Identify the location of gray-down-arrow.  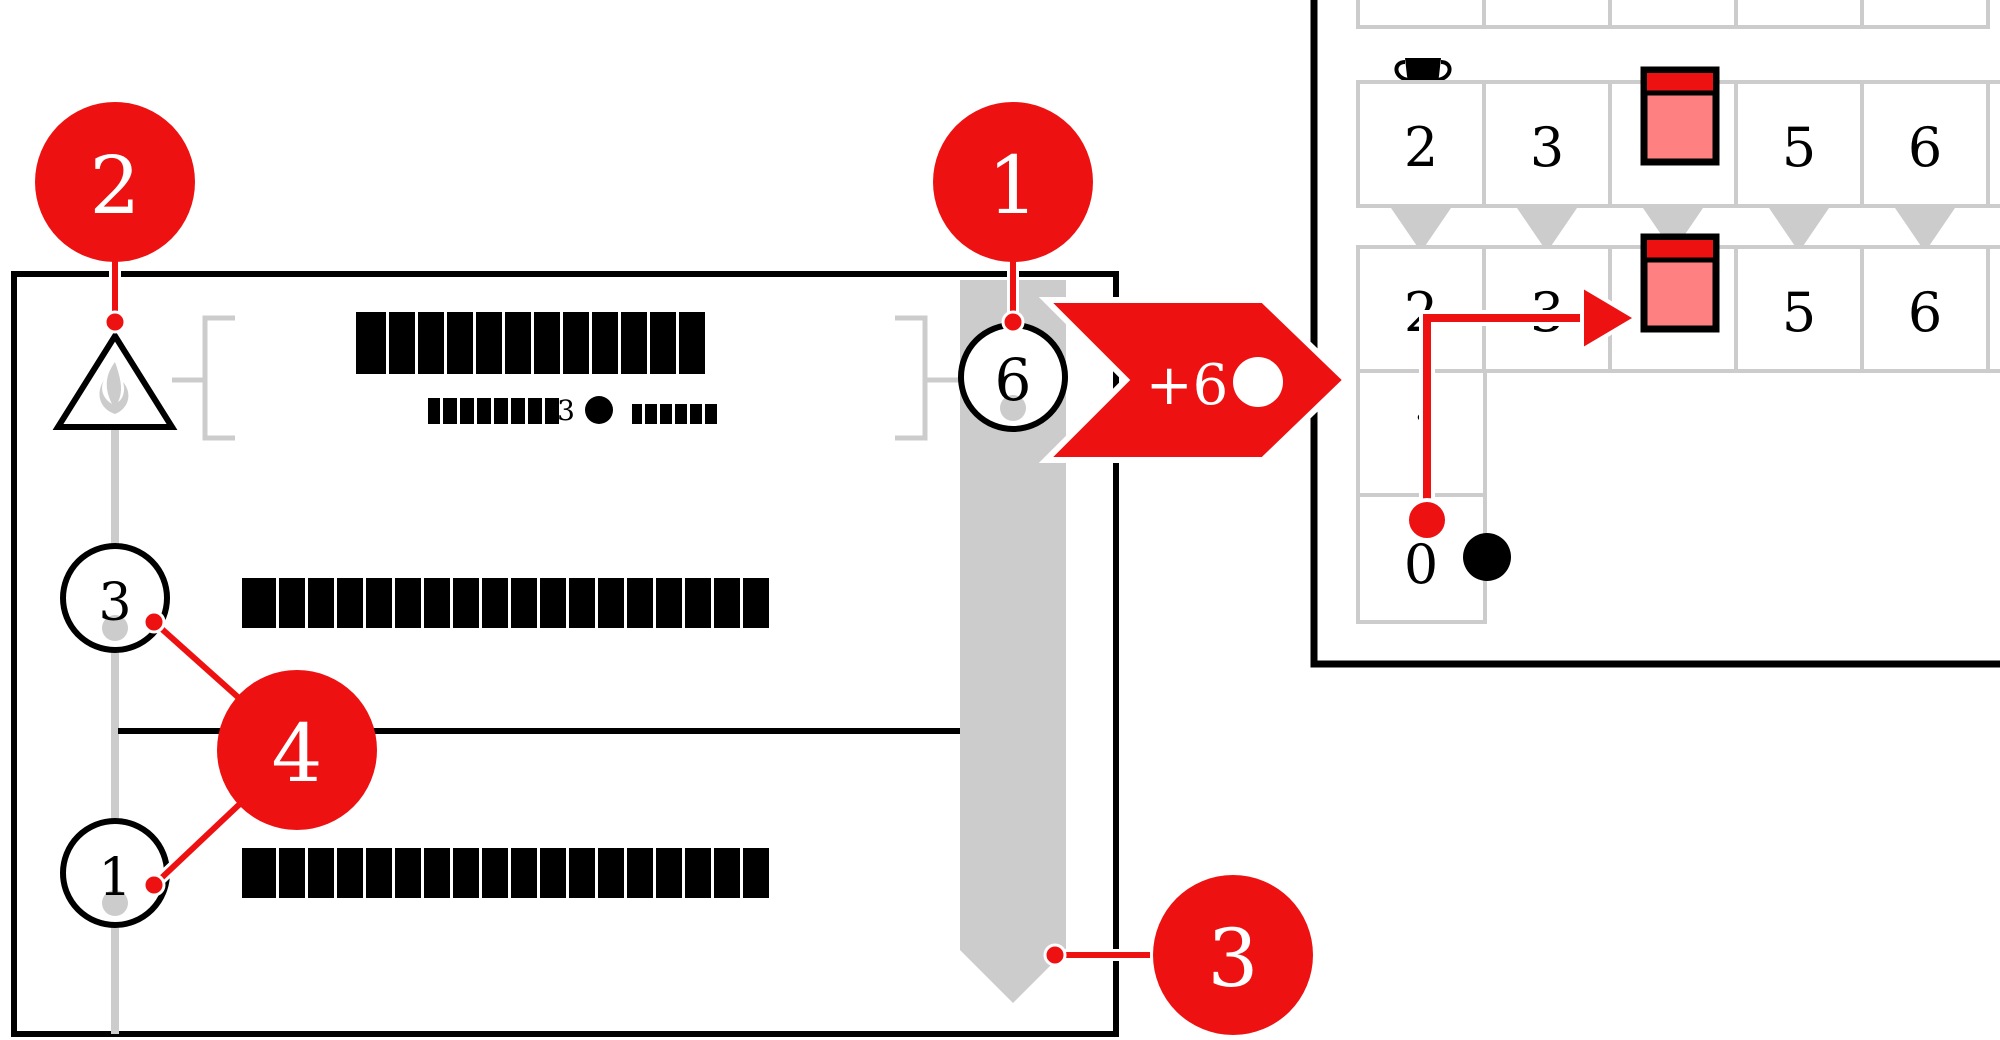
(1013, 641).